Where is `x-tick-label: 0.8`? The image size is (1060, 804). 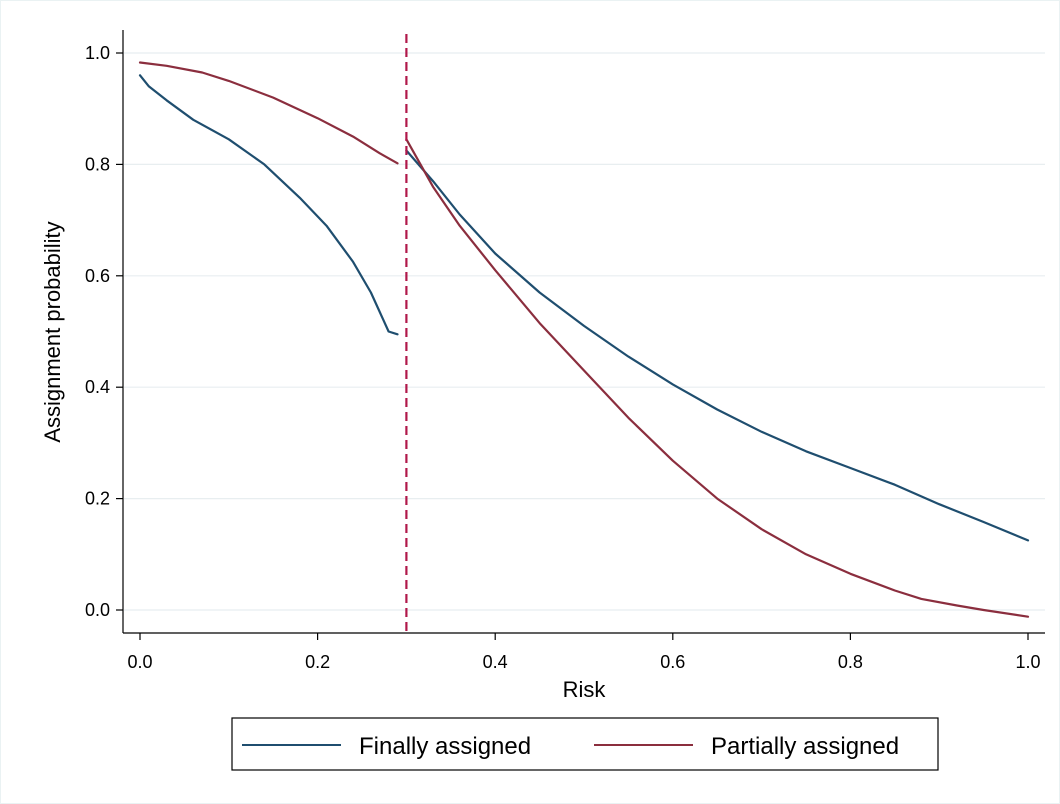 x-tick-label: 0.8 is located at coordinates (850, 662).